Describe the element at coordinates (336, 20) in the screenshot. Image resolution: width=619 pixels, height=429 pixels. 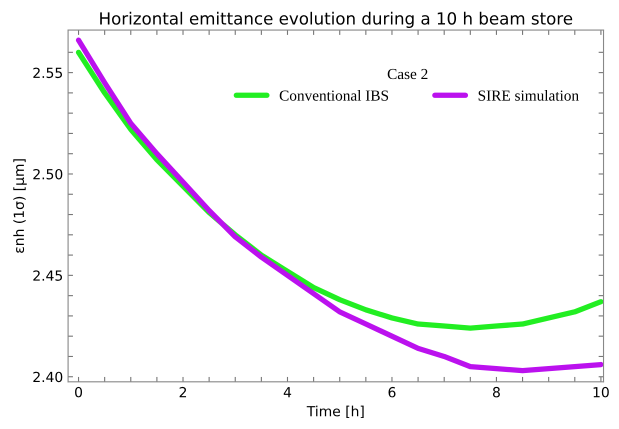
I see `chart-title: Horizontal emittance evolution during a 10 h beam store` at that location.